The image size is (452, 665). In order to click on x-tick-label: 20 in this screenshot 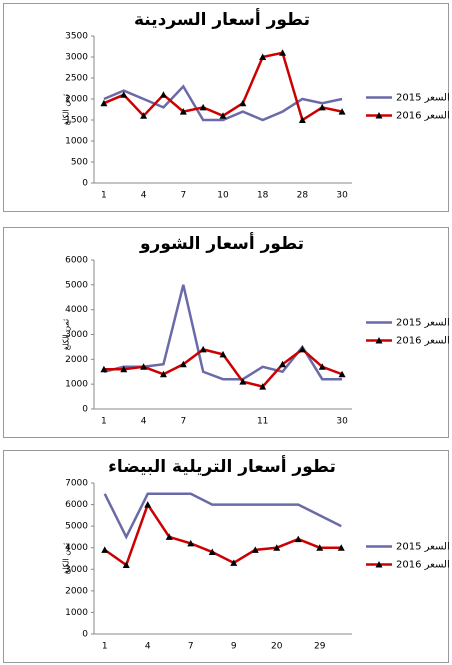, I will do `click(277, 647)`.